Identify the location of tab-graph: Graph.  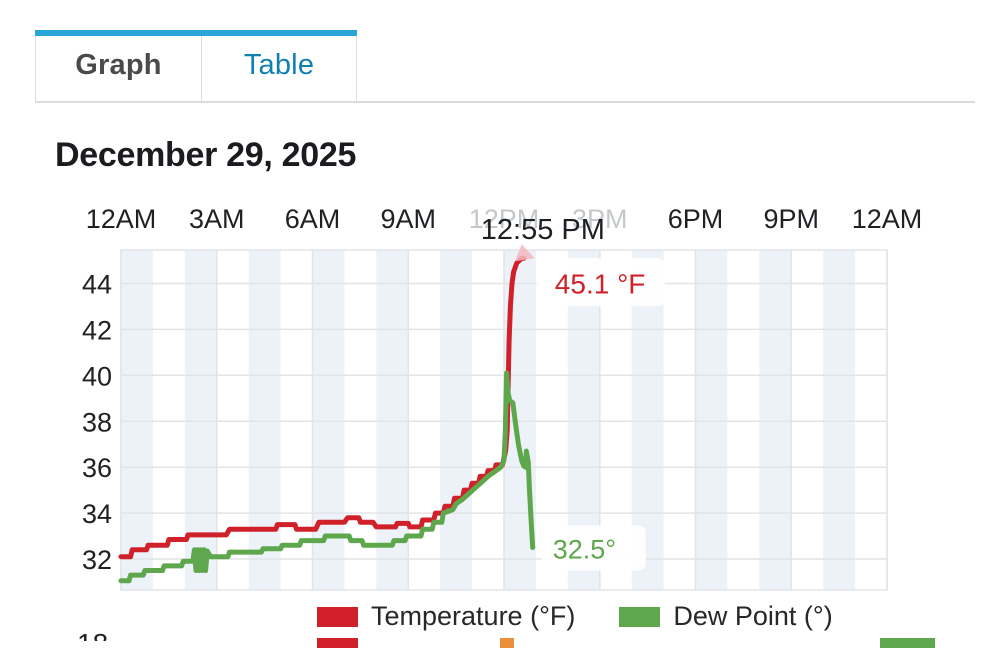
(118, 66).